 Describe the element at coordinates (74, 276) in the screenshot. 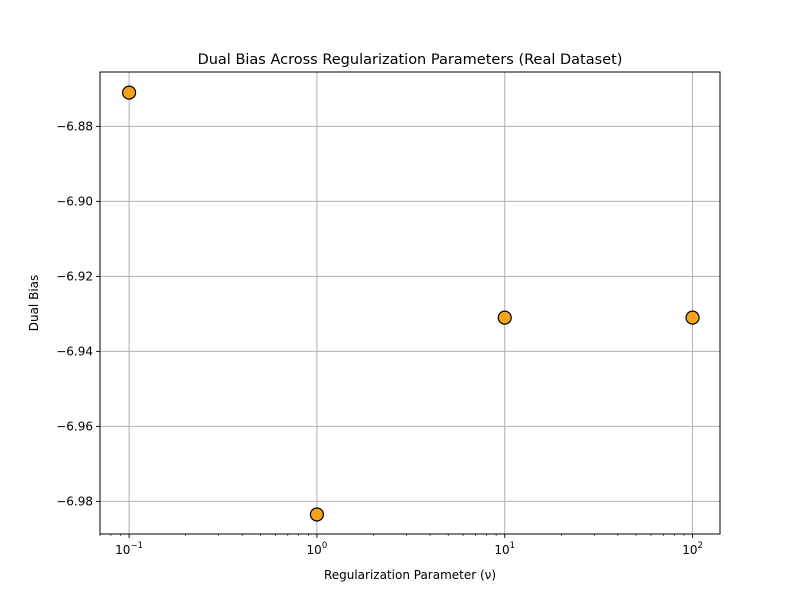

I see `y-tick-label: −6.92` at that location.